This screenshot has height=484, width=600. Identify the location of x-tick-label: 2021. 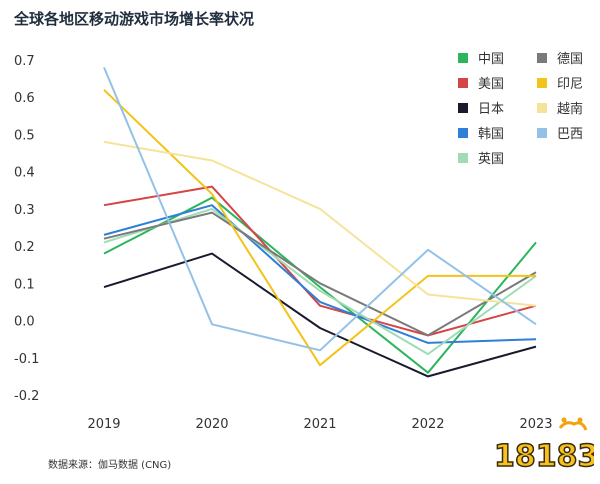
(319, 424).